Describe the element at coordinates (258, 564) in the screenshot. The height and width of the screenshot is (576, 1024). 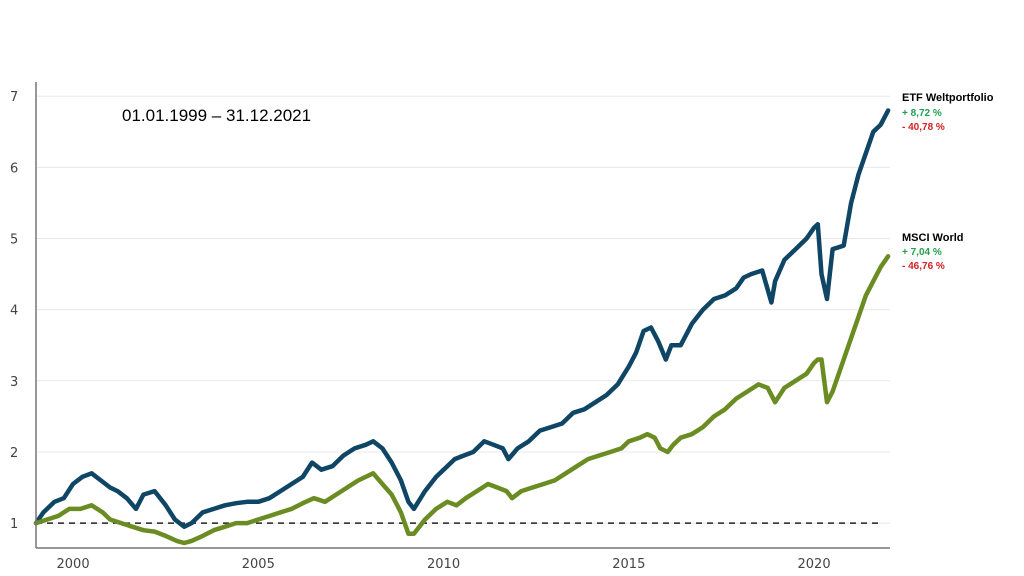
I see `x-tick-label-2005: 2005` at that location.